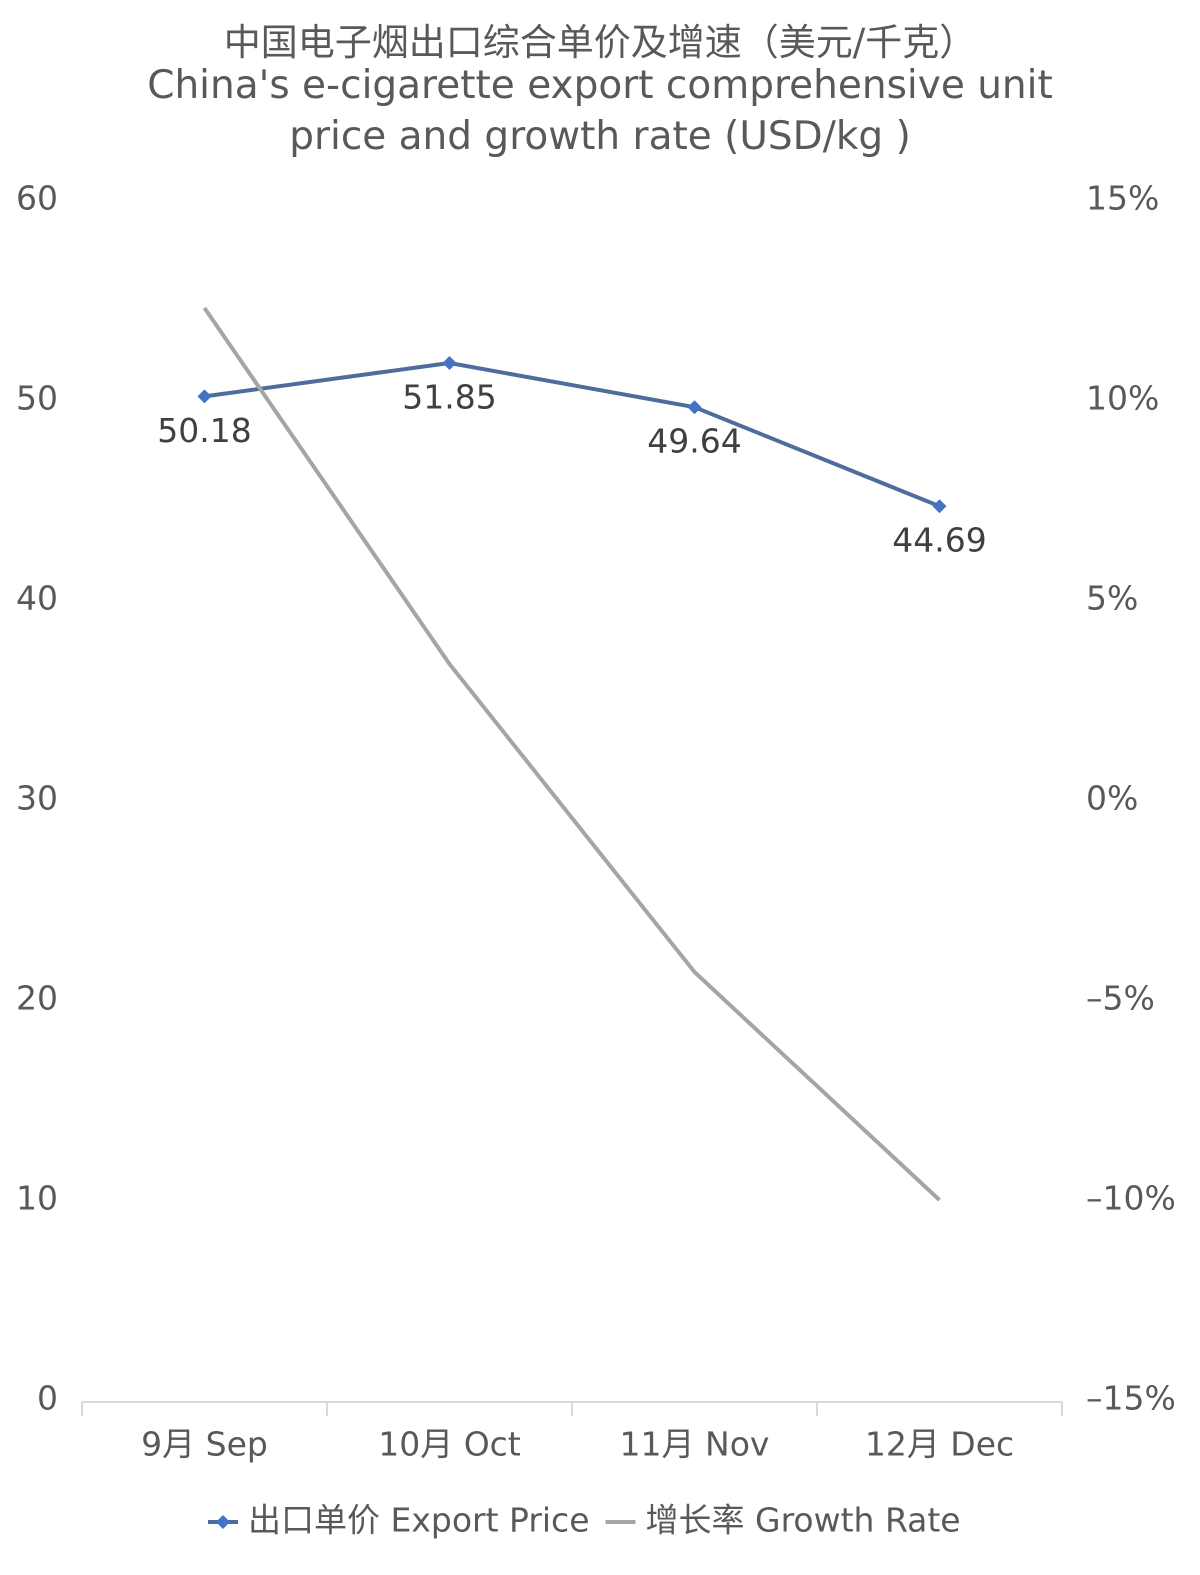 This screenshot has width=1200, height=1575. I want to click on y2-tick-label: –10%, so click(1131, 1198).